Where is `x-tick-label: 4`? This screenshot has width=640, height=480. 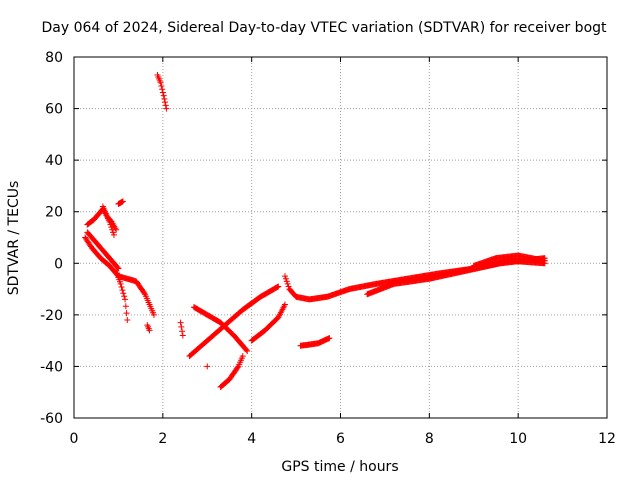 x-tick-label: 4 is located at coordinates (251, 439).